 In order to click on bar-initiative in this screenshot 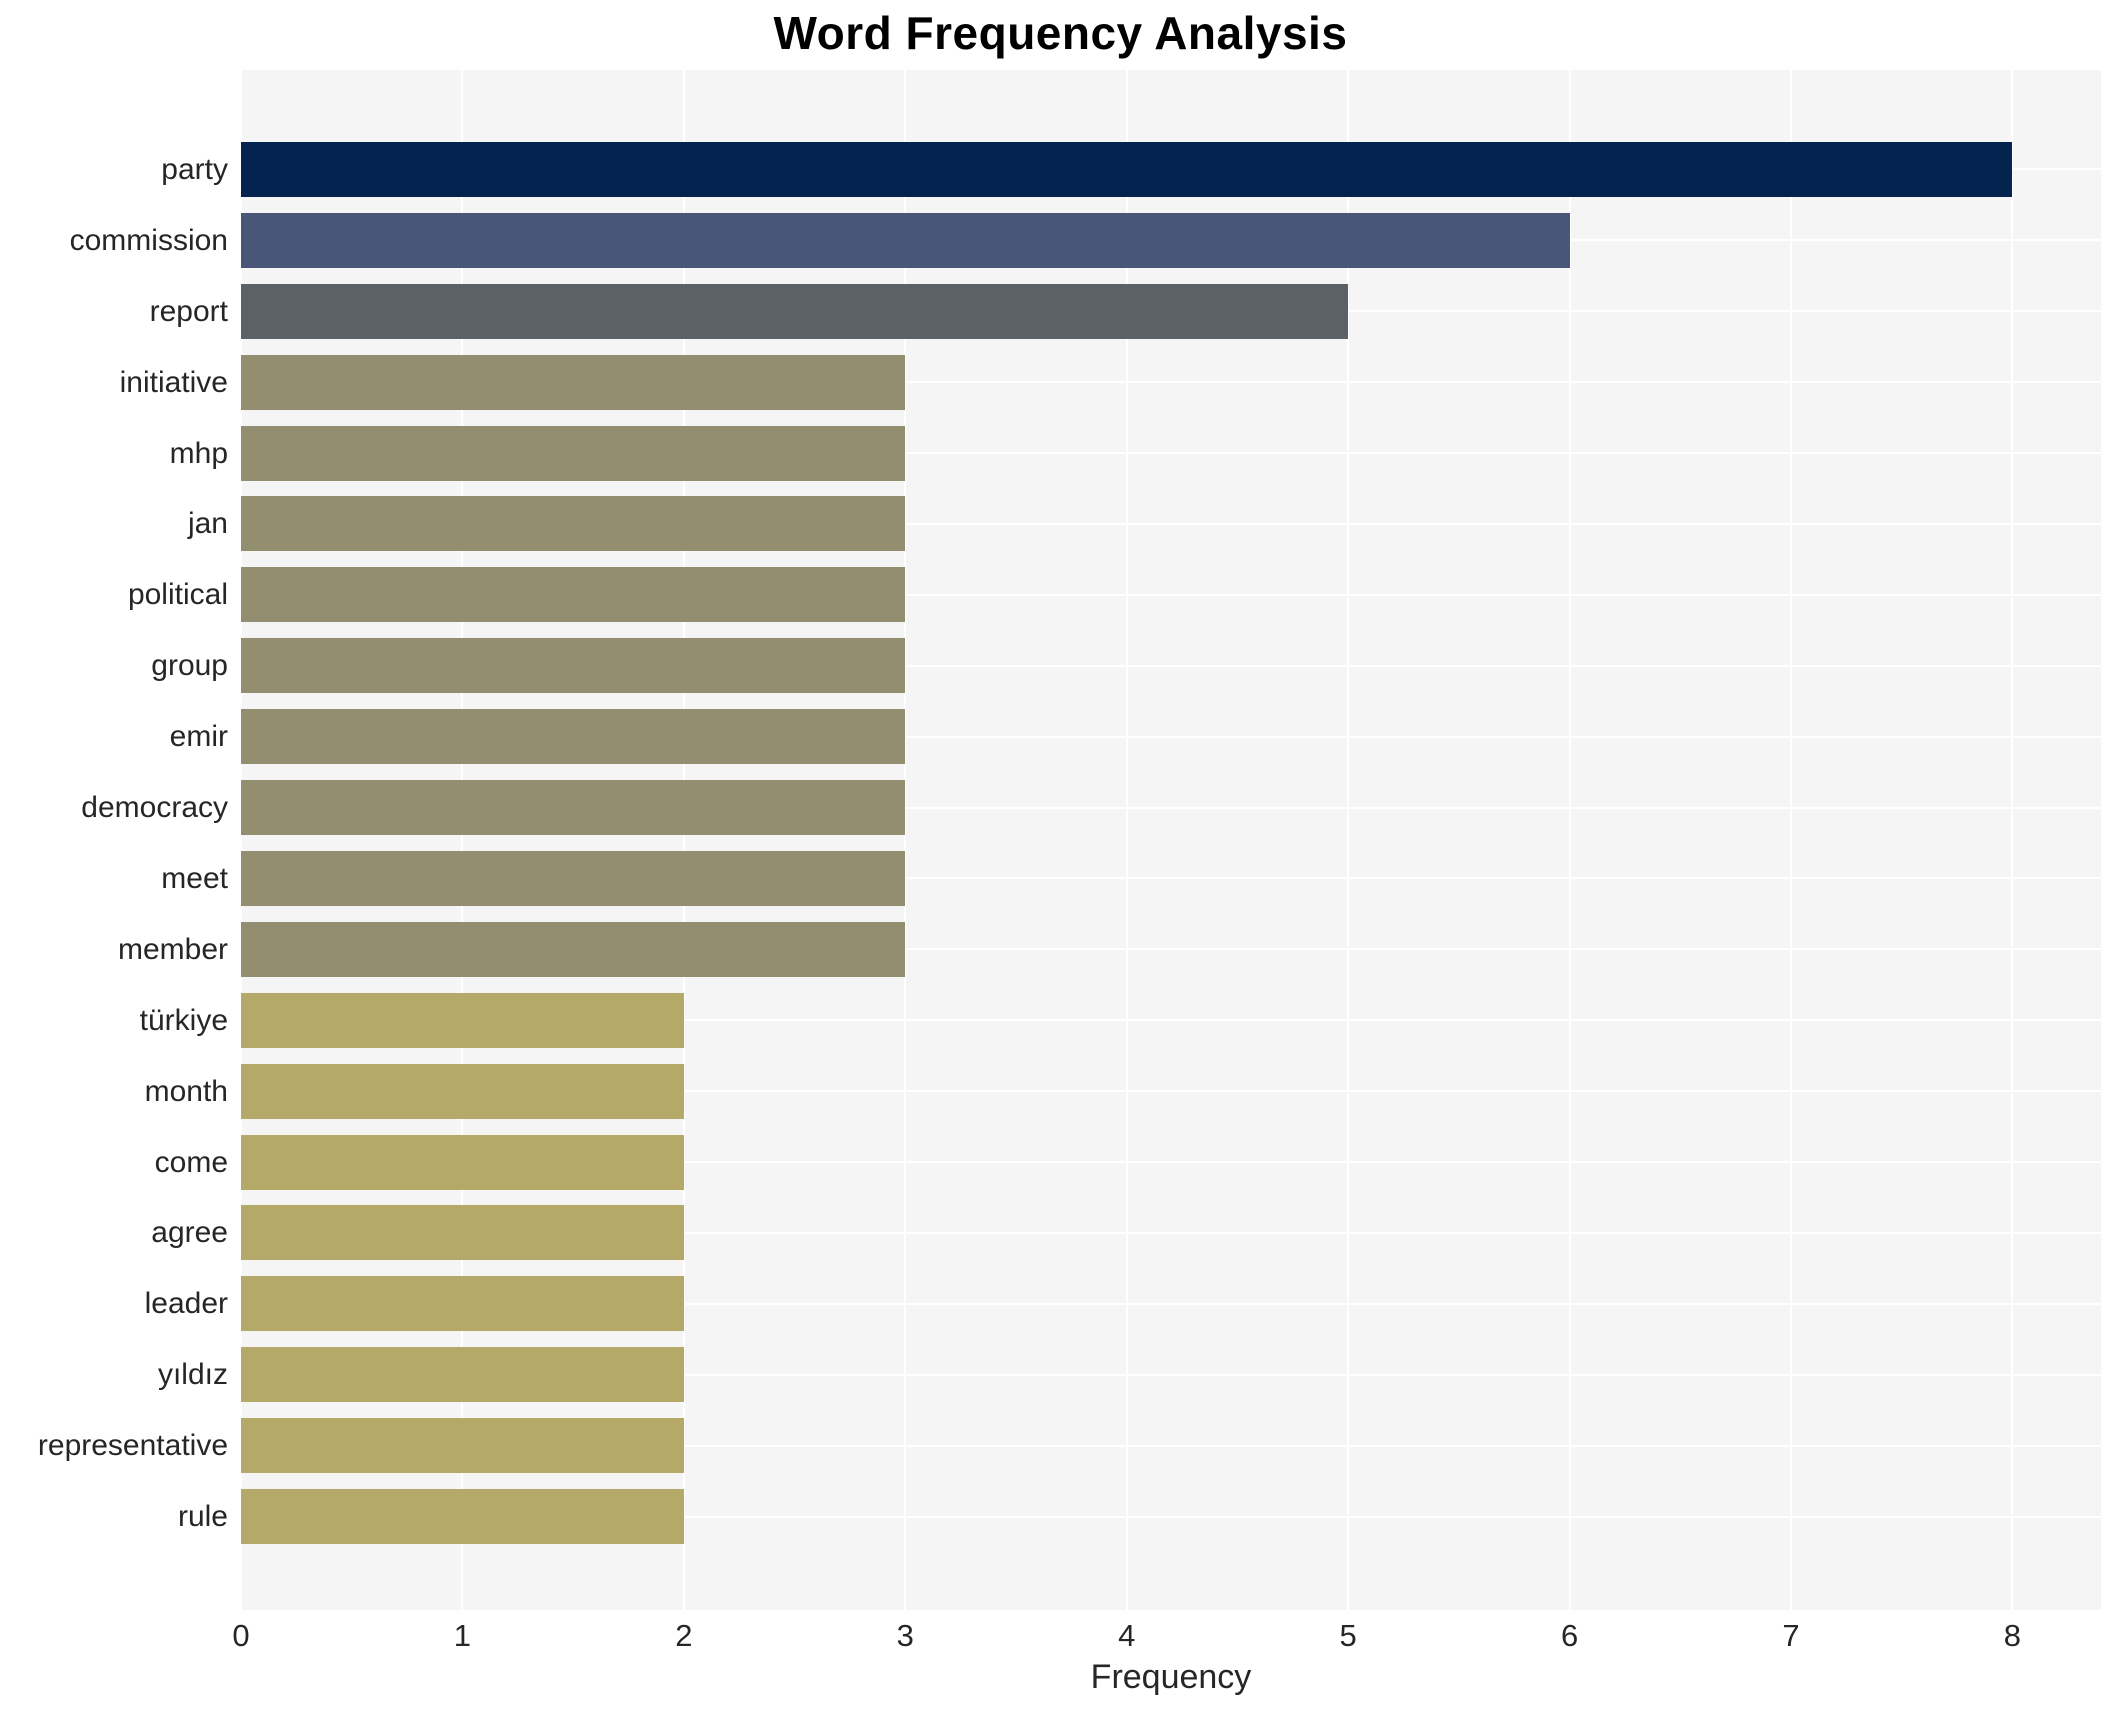, I will do `click(573, 382)`.